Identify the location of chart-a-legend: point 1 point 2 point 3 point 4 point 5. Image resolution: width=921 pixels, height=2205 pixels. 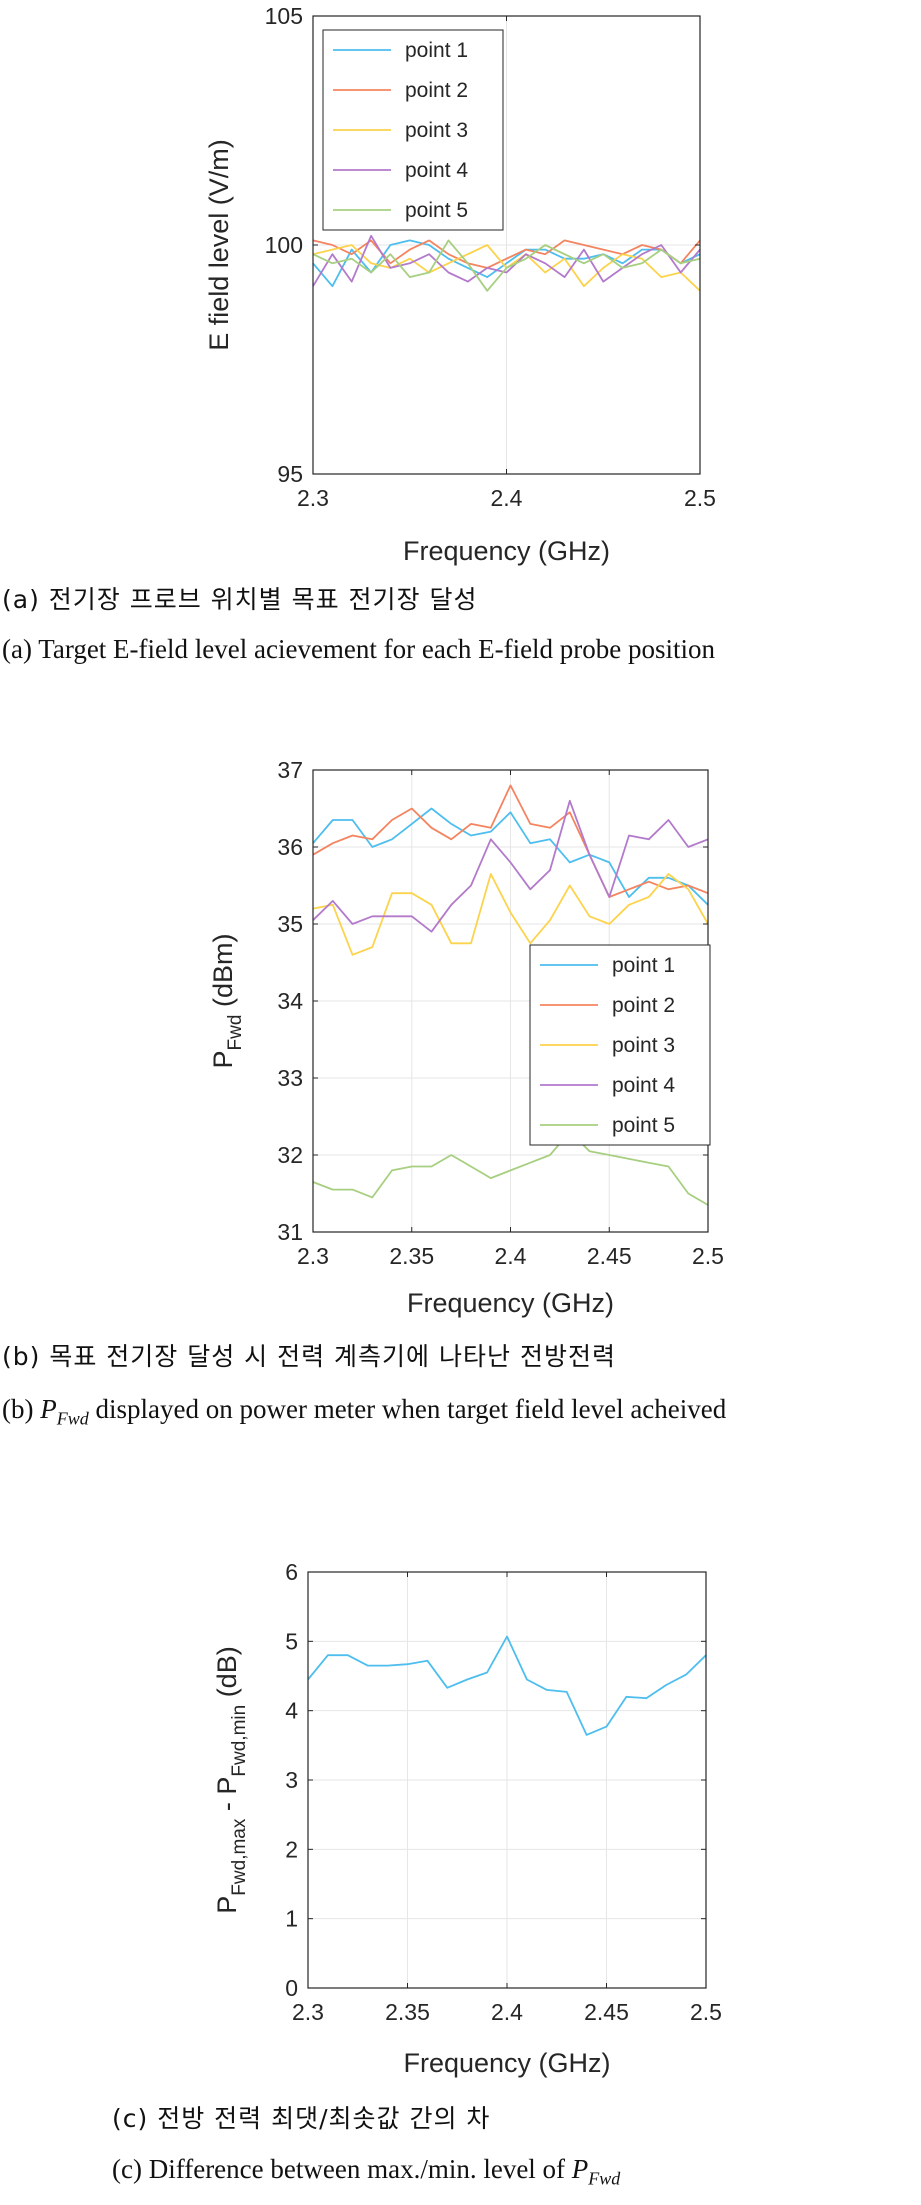
(413, 130).